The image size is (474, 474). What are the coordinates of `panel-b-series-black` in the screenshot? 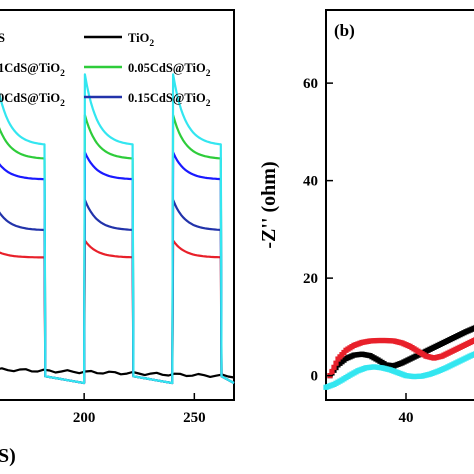 It's located at (400, 351).